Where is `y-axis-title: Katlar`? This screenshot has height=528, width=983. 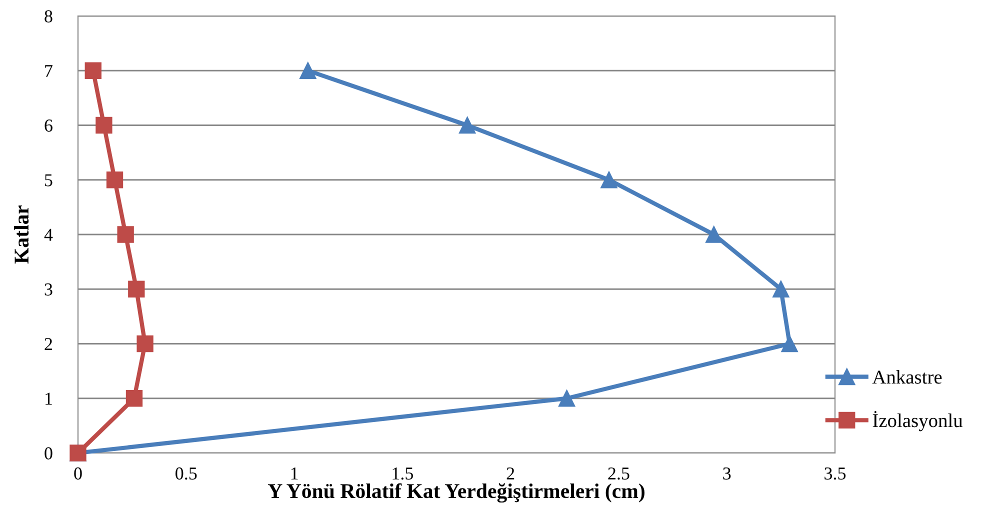
y-axis-title: Katlar is located at coordinates (21, 234).